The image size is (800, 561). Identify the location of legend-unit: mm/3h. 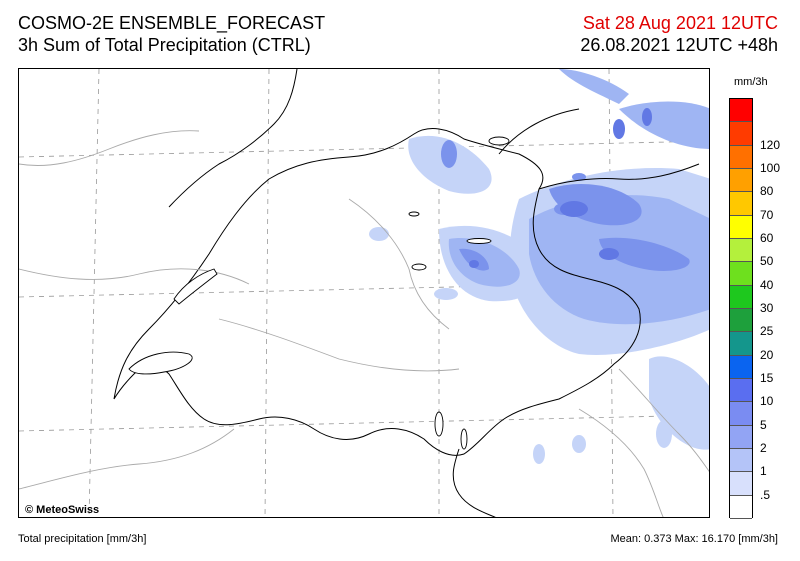
(751, 82).